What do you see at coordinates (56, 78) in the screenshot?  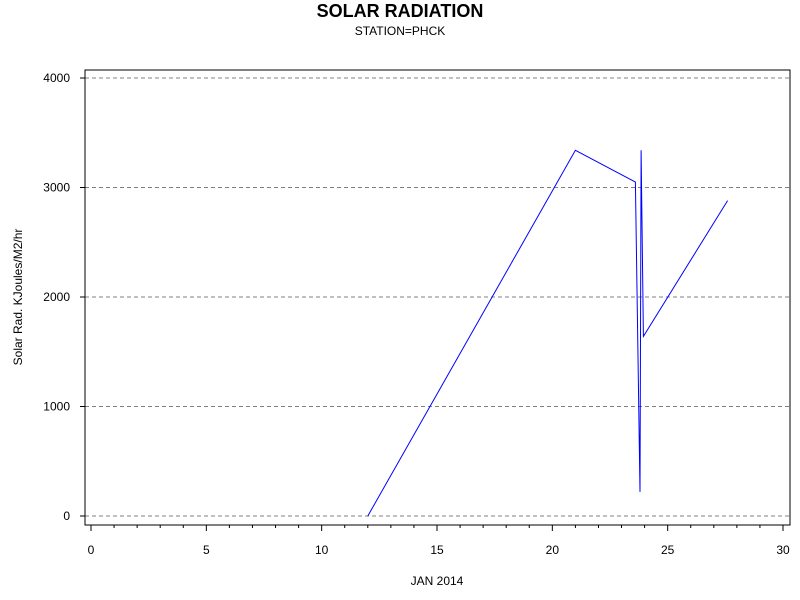 I see `y-tick-label: 4000` at bounding box center [56, 78].